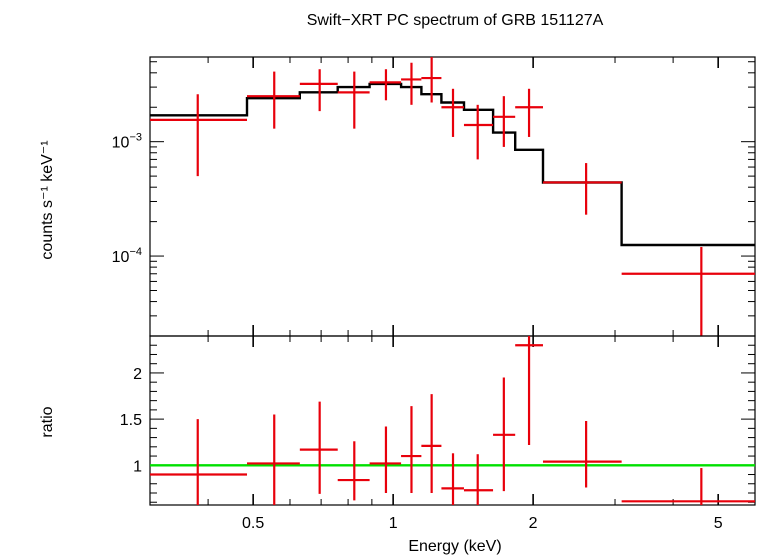 Image resolution: width=758 pixels, height=556 pixels. I want to click on chart-title: Swift−XRT PC spectrum of GRB 151127A, so click(455, 20).